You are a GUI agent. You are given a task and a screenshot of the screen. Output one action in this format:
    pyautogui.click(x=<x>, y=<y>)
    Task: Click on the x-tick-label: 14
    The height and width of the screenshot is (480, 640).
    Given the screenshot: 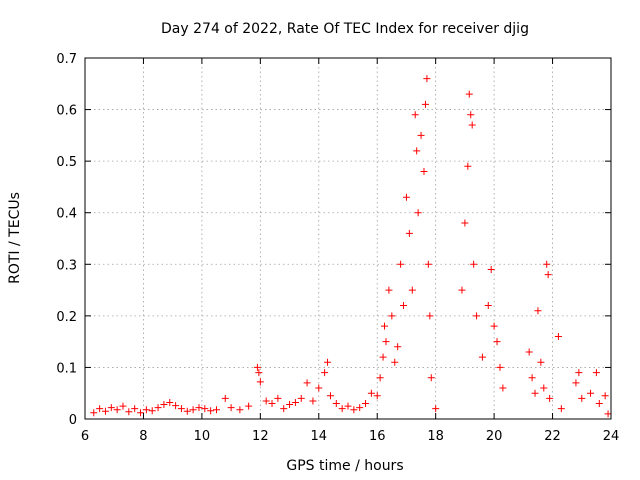 What is the action you would take?
    pyautogui.click(x=319, y=436)
    